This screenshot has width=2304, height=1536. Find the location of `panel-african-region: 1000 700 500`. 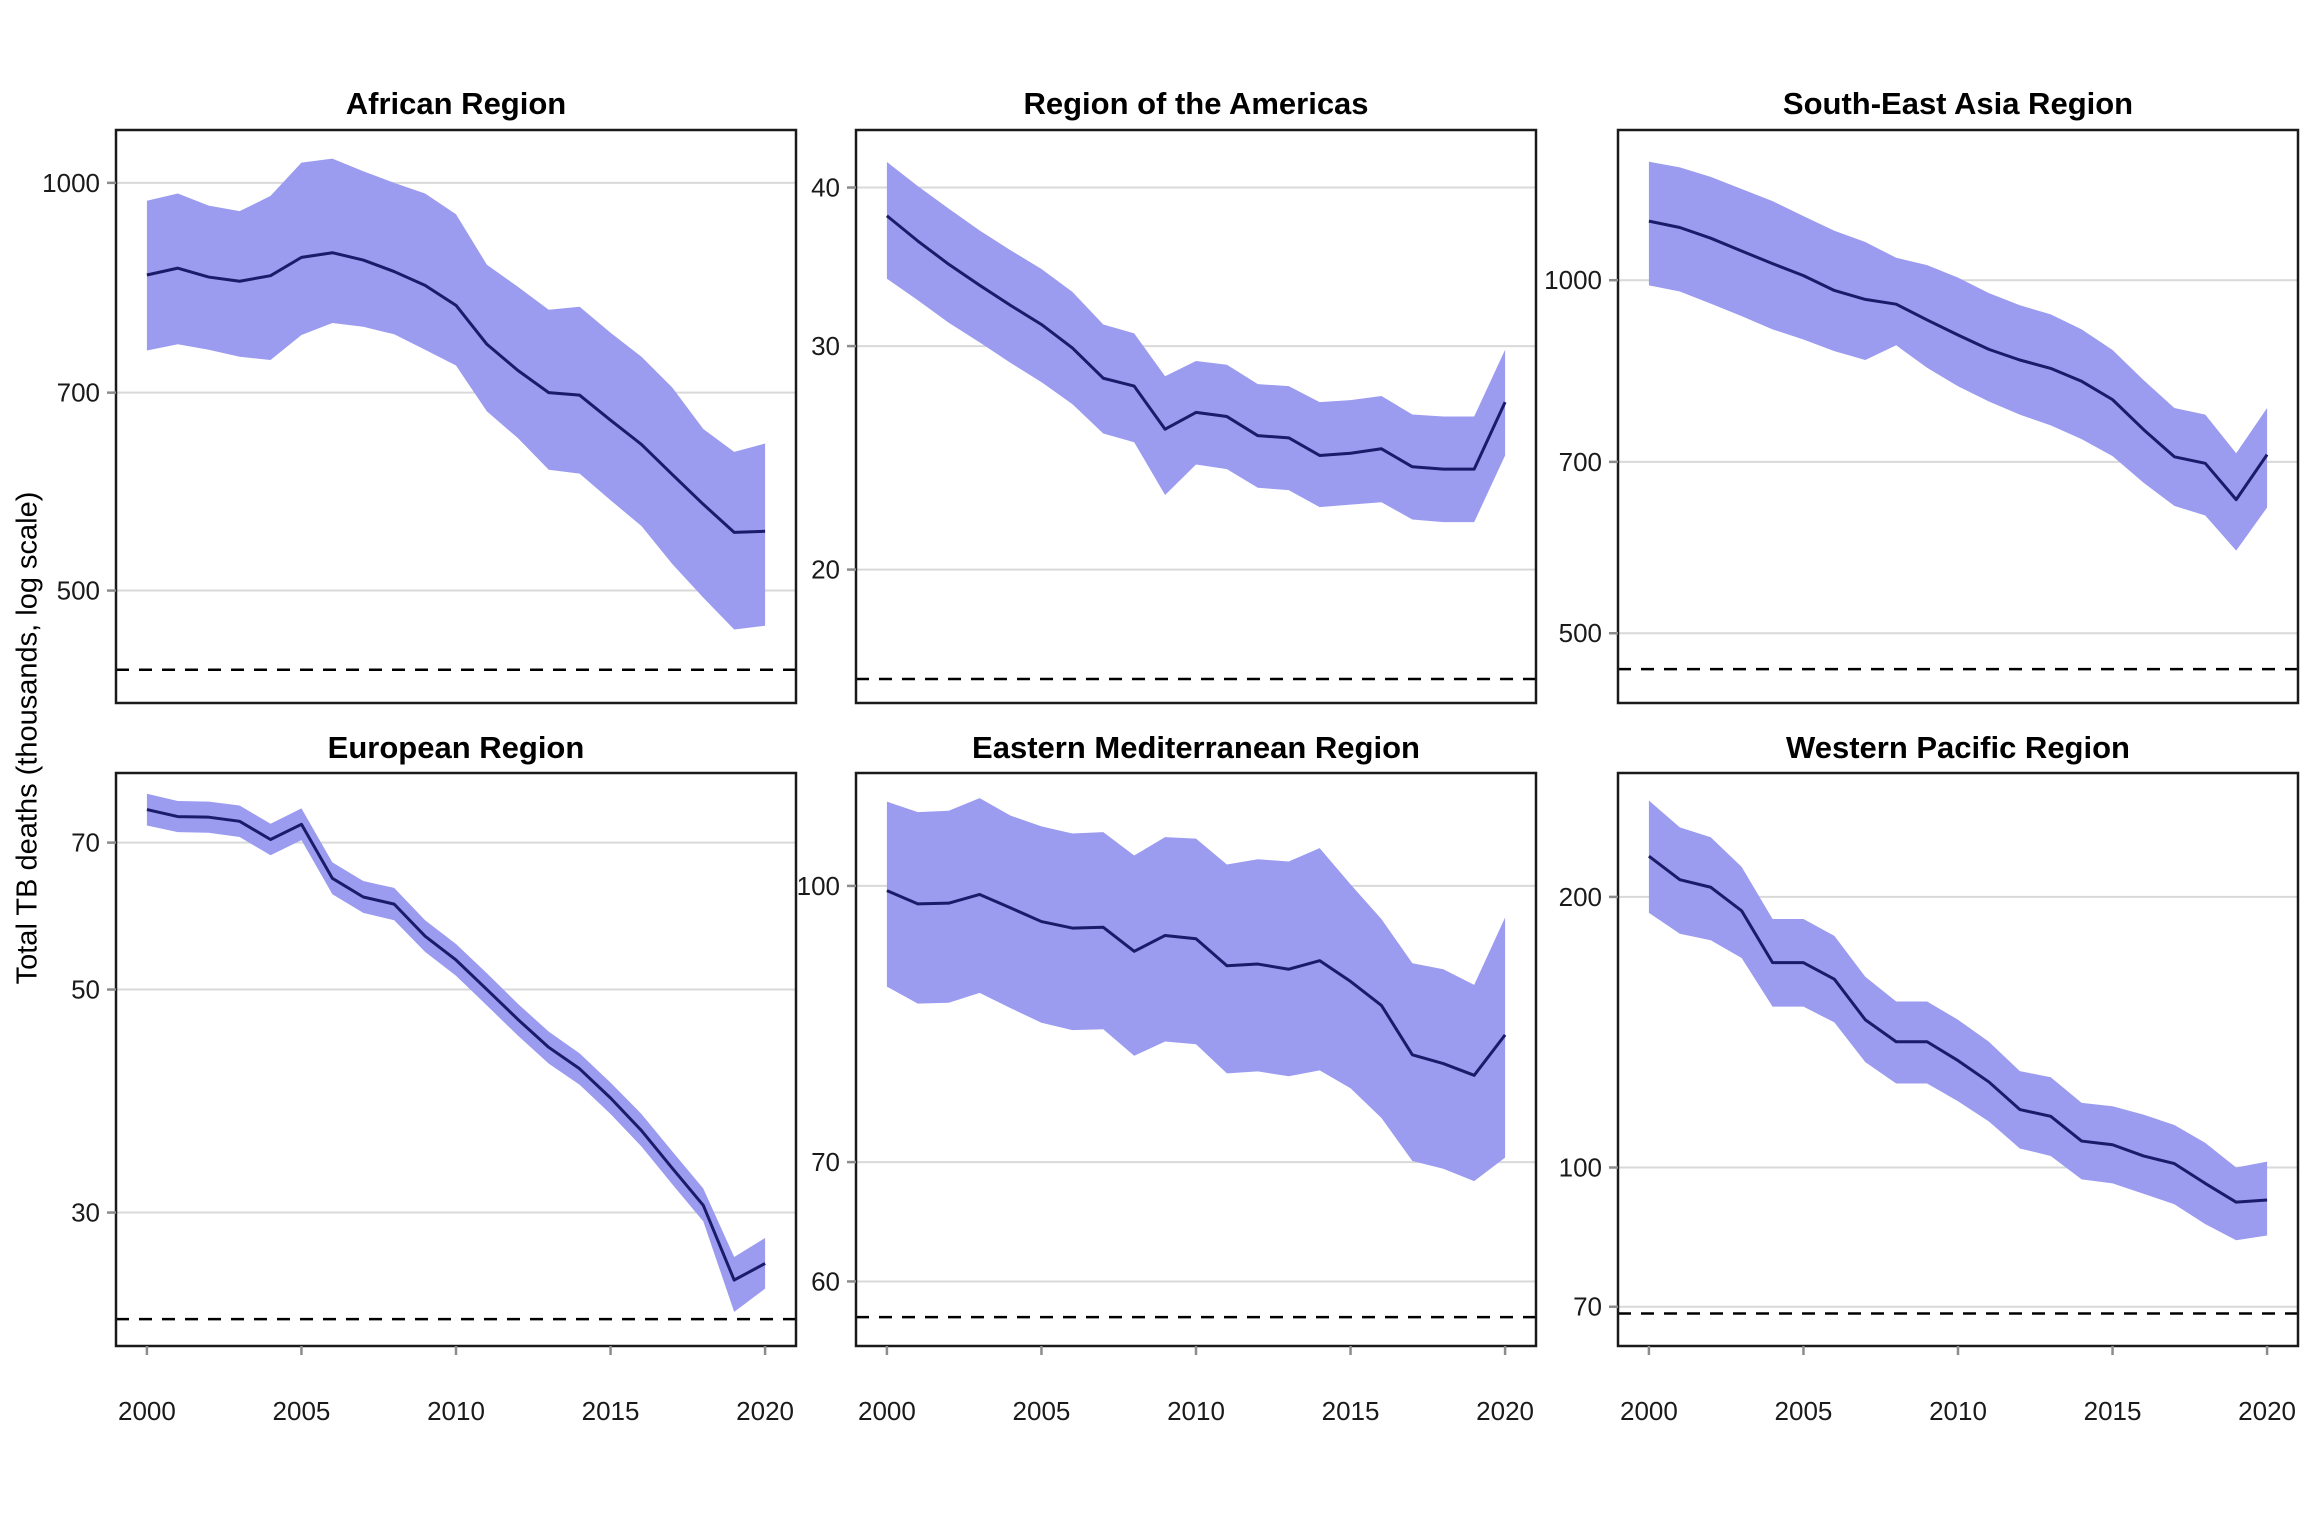

panel-african-region: 1000 700 500 is located at coordinates (420, 416).